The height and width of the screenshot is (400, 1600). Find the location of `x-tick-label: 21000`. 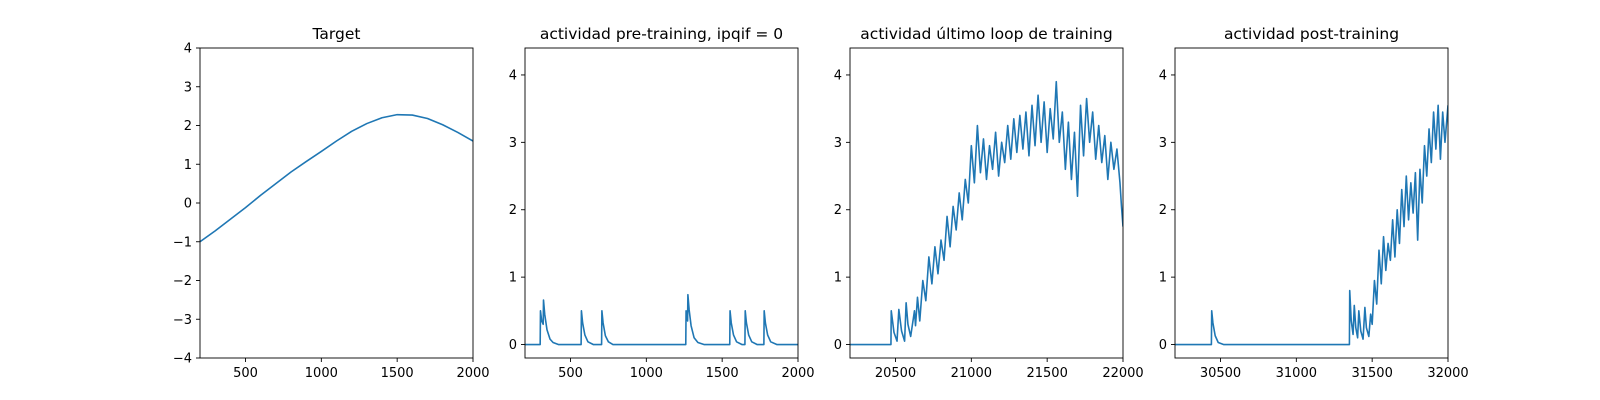

x-tick-label: 21000 is located at coordinates (971, 373).